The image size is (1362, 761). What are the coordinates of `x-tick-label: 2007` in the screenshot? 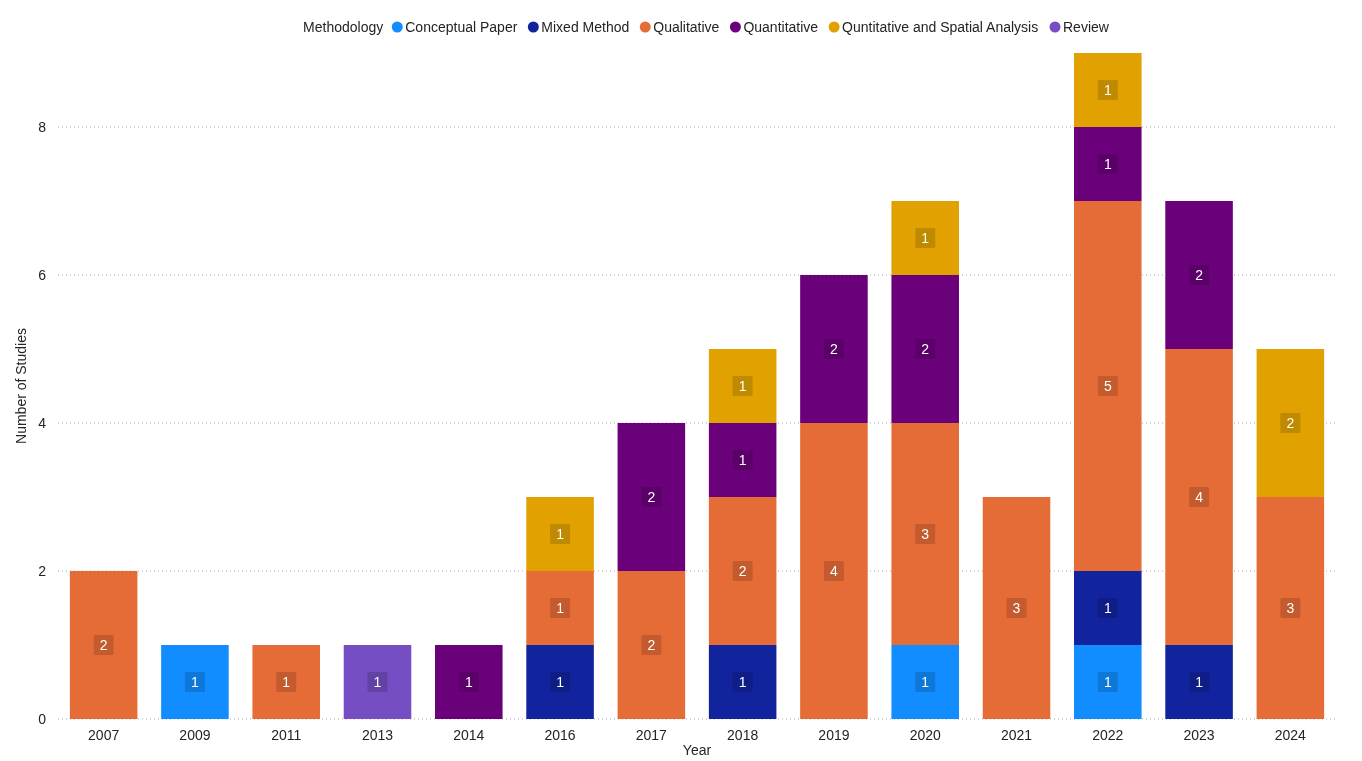 It's located at (104, 734).